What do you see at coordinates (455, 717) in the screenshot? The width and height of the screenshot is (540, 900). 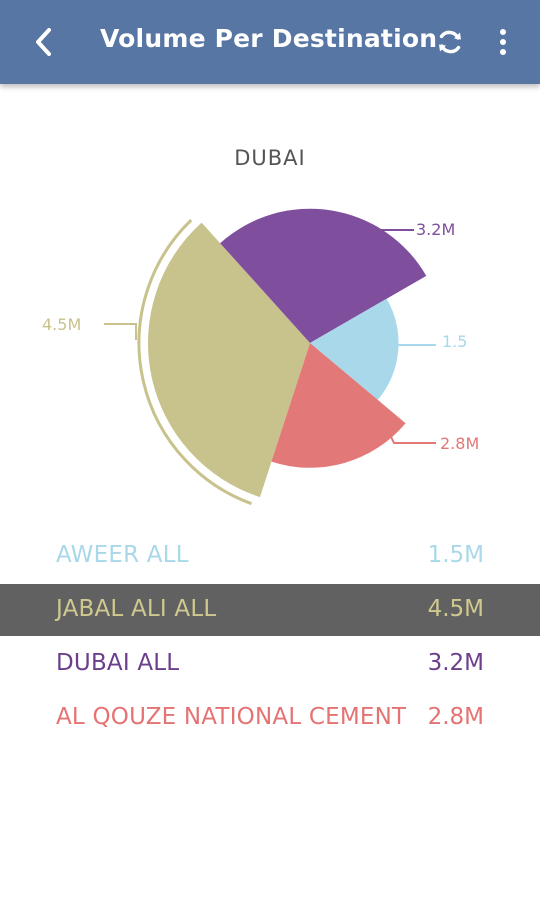 I see `legend-value: 2.8M` at bounding box center [455, 717].